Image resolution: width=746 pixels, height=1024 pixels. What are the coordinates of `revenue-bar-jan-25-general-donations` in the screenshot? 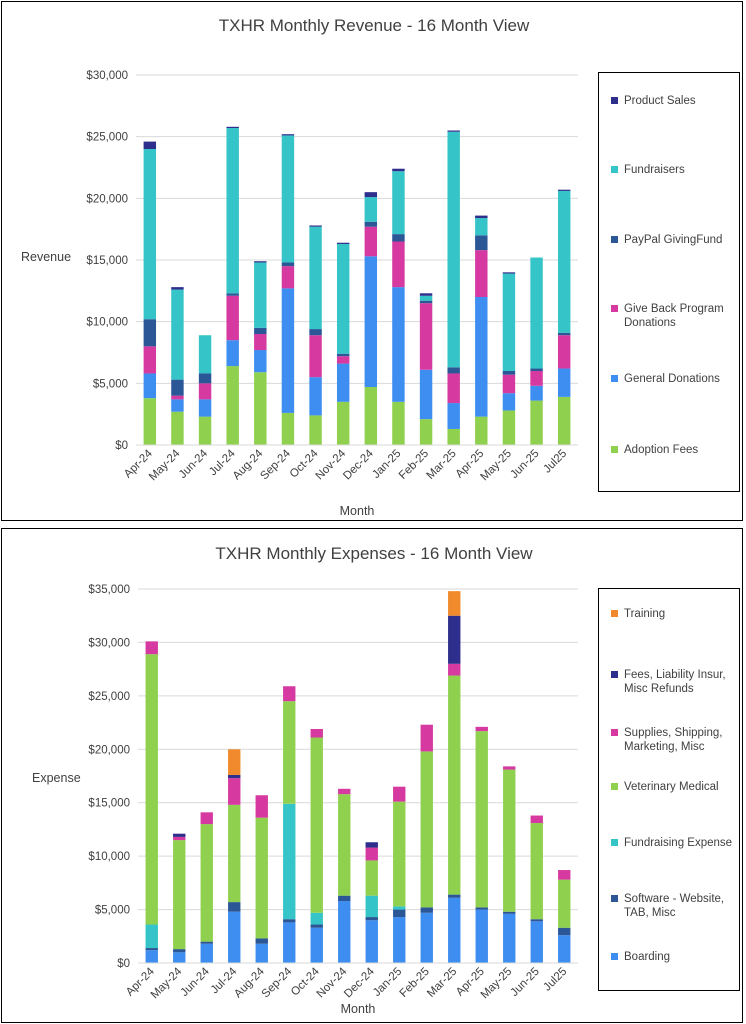 It's located at (398, 344).